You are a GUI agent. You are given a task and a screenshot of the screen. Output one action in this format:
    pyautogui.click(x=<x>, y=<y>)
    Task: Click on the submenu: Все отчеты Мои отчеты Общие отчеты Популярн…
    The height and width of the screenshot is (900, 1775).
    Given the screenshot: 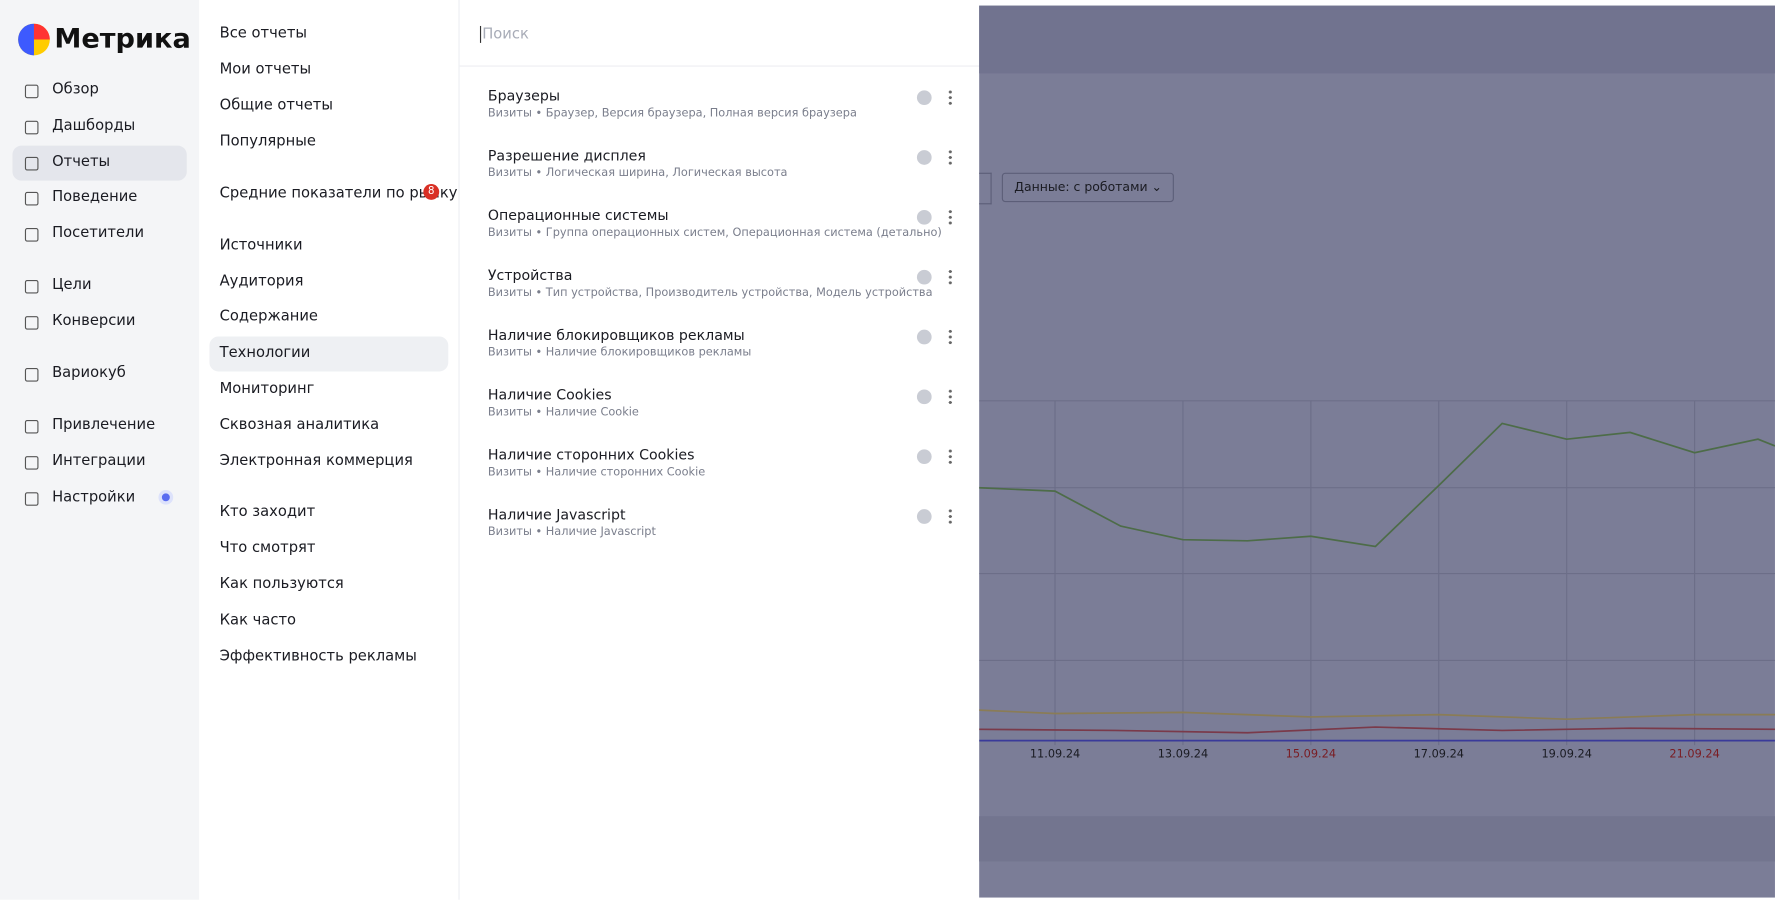 What is the action you would take?
    pyautogui.click(x=329, y=450)
    